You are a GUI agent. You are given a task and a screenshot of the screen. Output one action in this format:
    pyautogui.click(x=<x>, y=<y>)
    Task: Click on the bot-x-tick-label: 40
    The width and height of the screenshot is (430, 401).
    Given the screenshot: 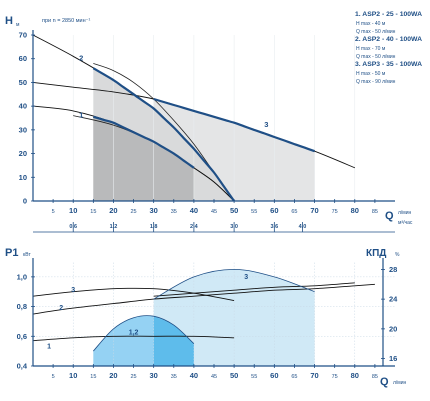 What is the action you would take?
    pyautogui.click(x=194, y=375)
    